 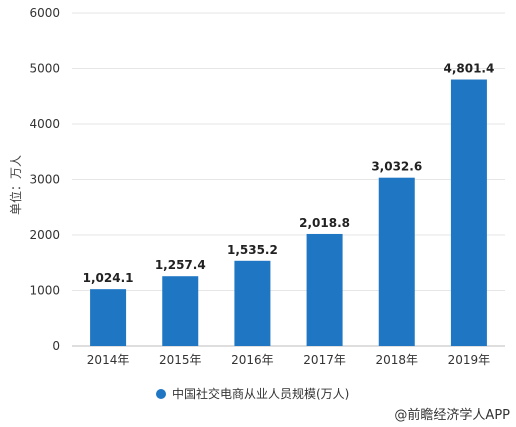 What do you see at coordinates (180, 360) in the screenshot?
I see `x-tick-label: 2015年` at bounding box center [180, 360].